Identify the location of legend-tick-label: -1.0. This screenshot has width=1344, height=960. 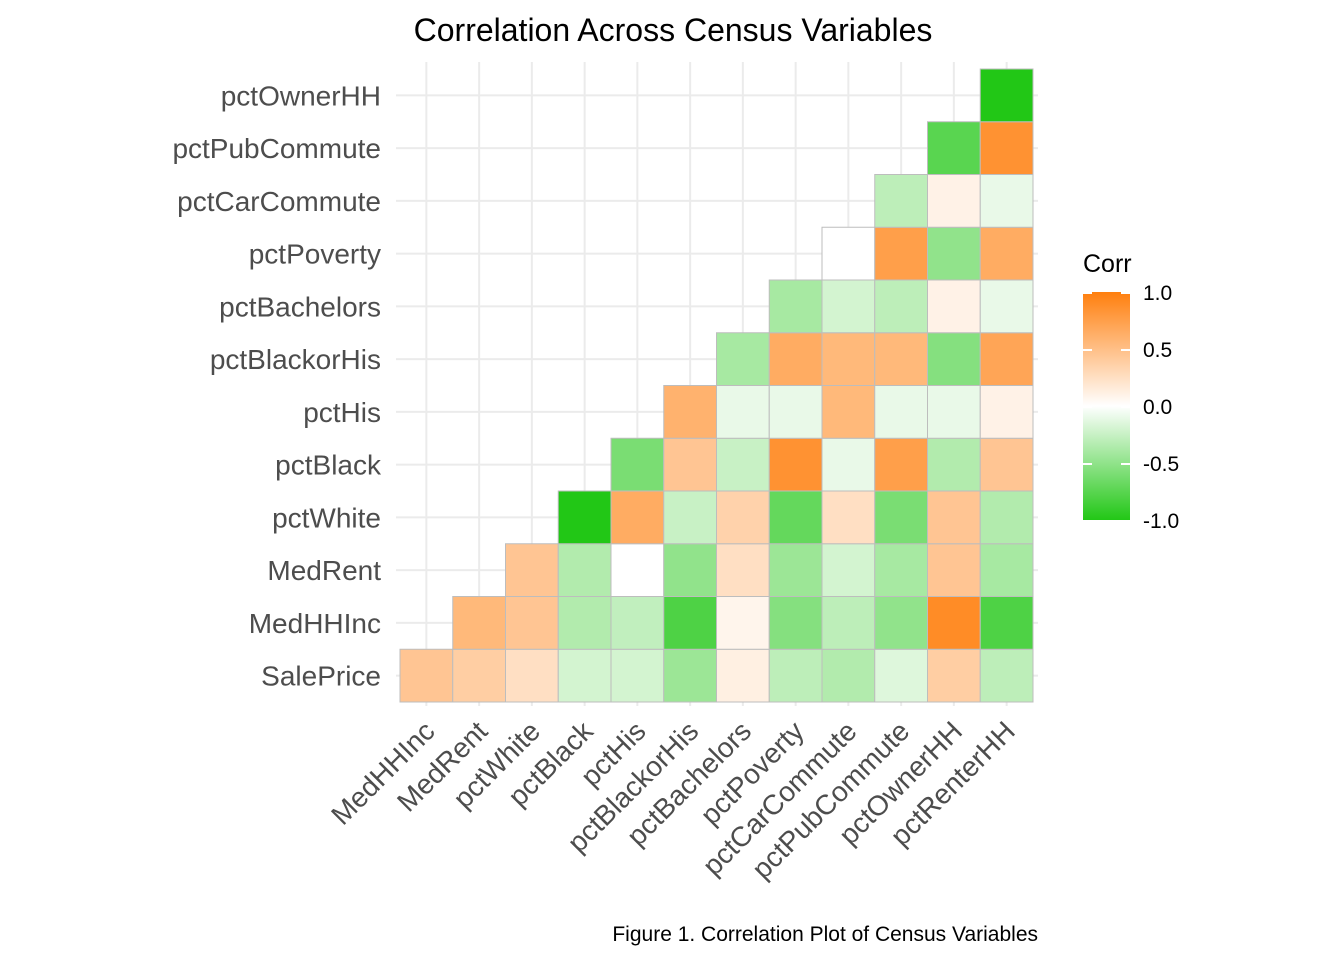
(1161, 521).